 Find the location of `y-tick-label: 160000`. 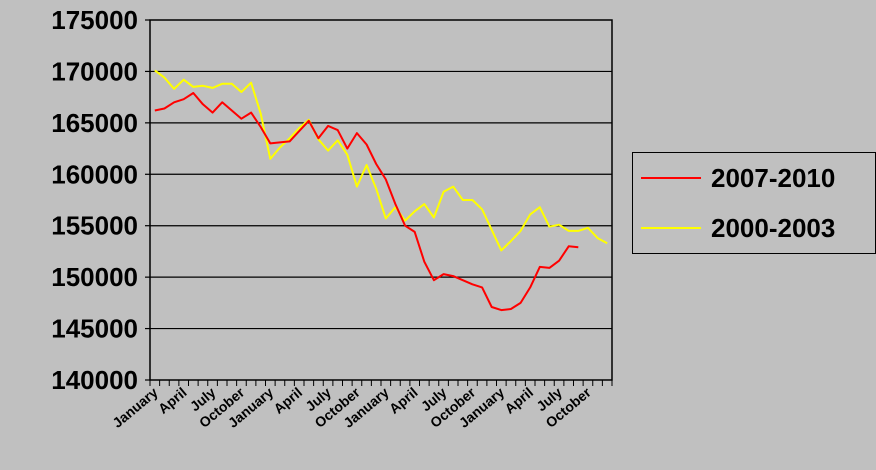

y-tick-label: 160000 is located at coordinates (94, 174).